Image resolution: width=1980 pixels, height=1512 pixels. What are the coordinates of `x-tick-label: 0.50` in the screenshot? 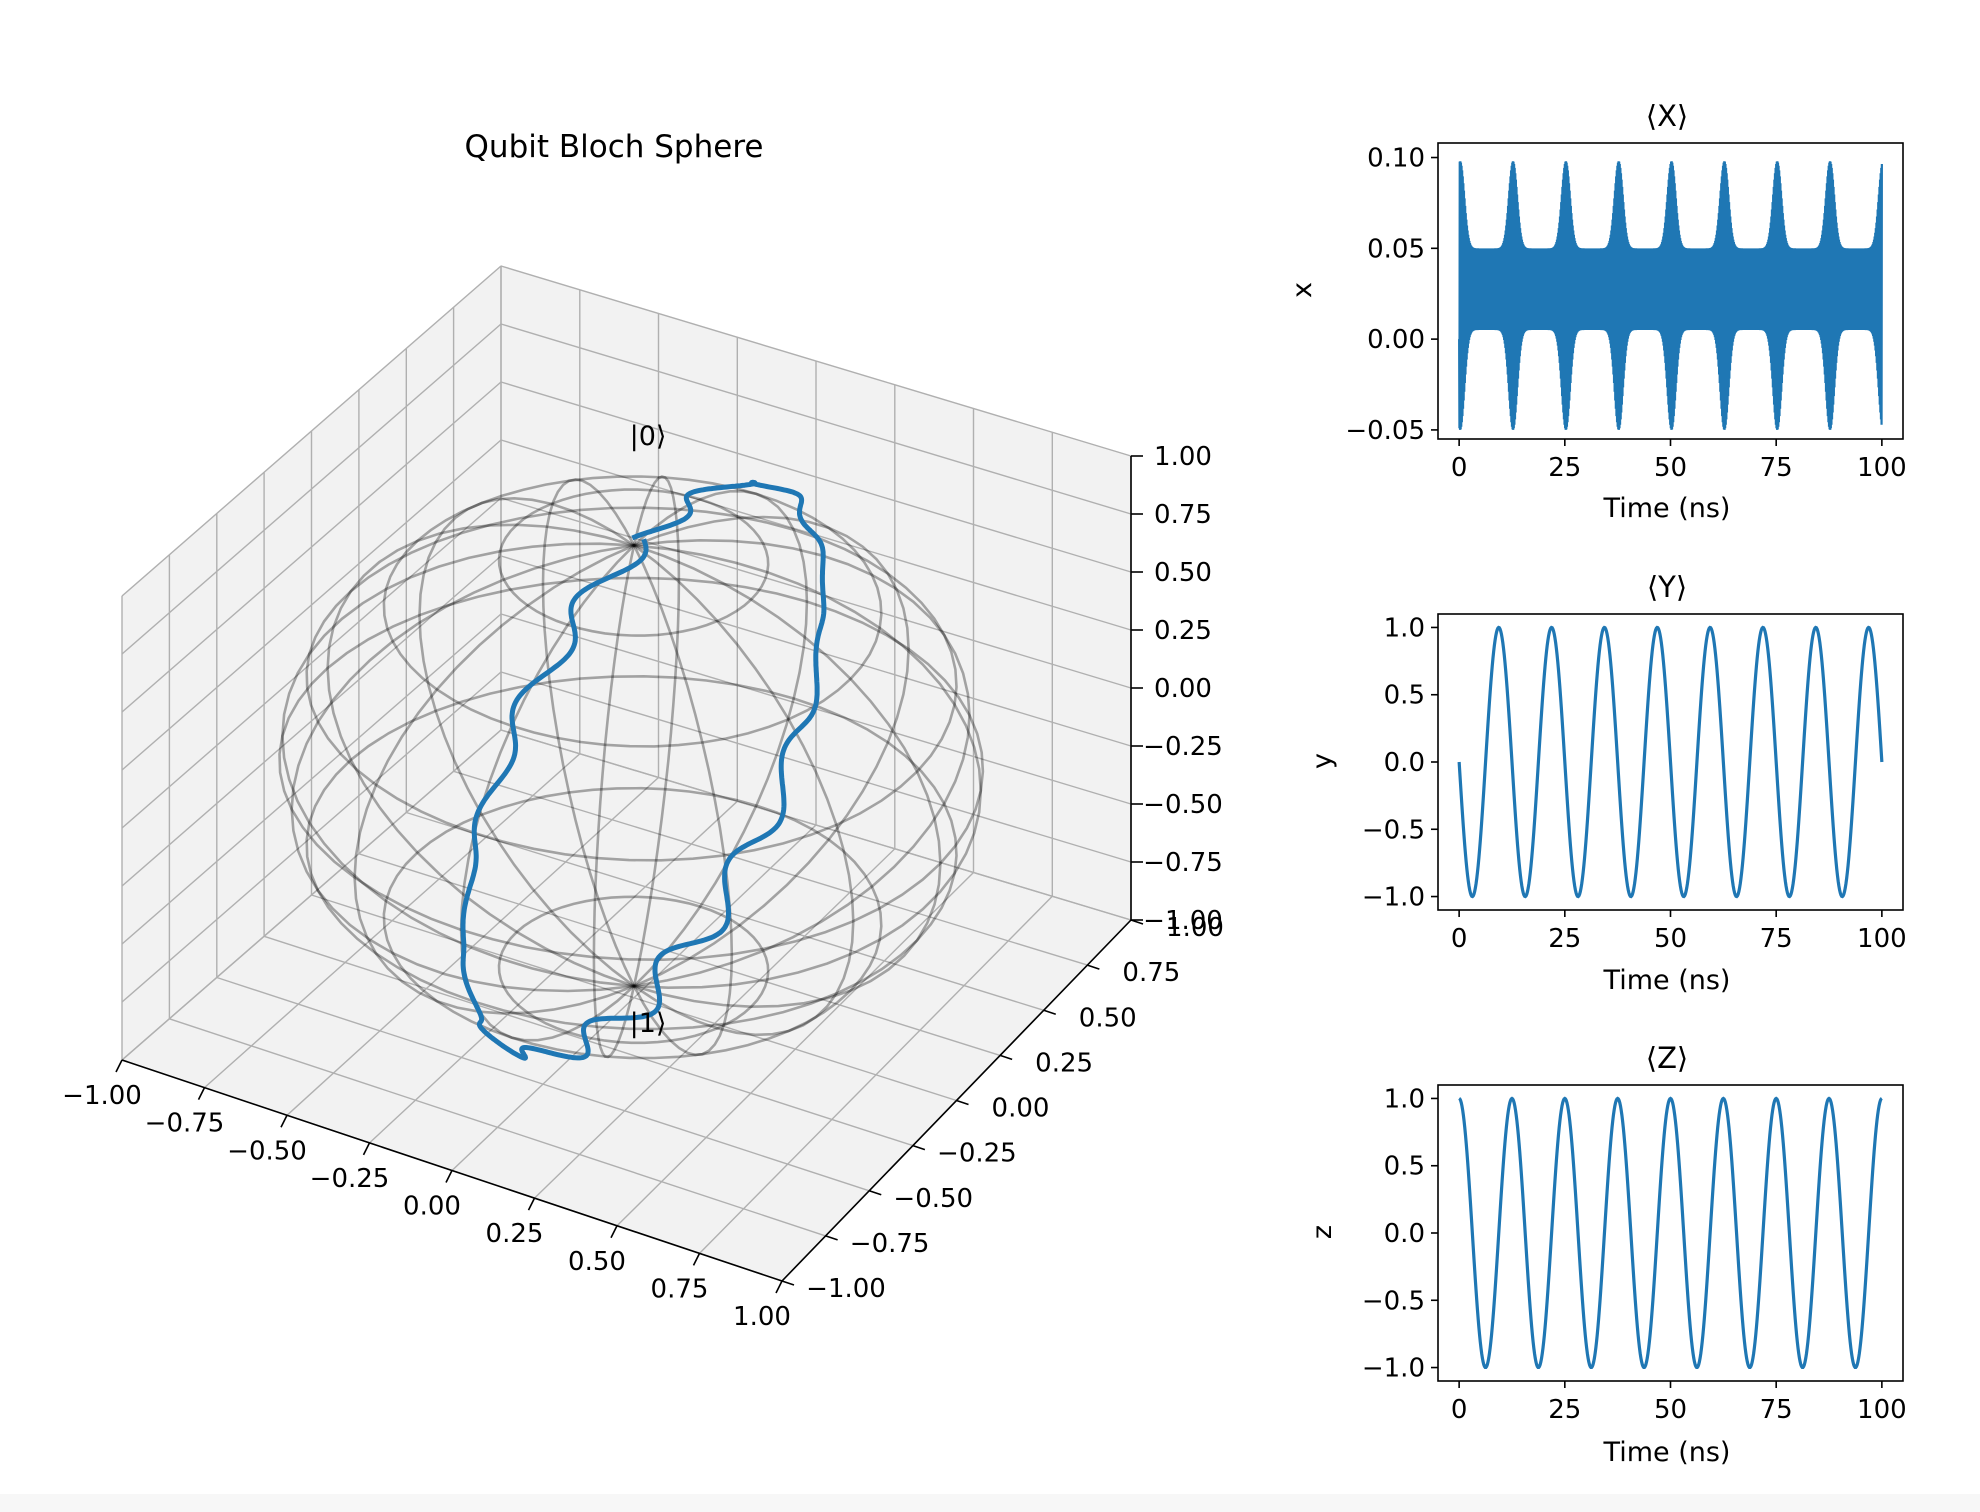 It's located at (597, 1262).